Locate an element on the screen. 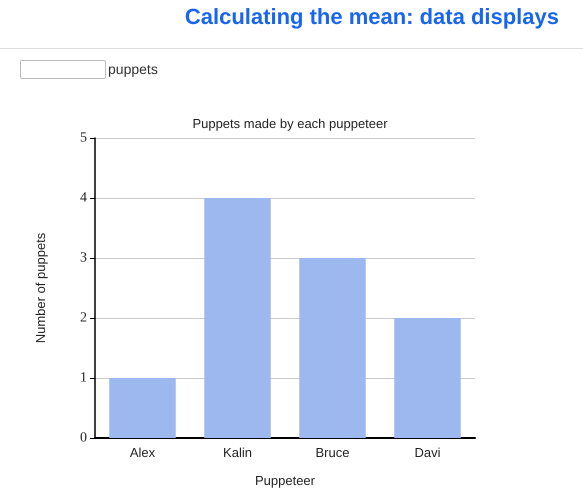 This screenshot has height=503, width=583. y-tick-label: 2 is located at coordinates (83, 318).